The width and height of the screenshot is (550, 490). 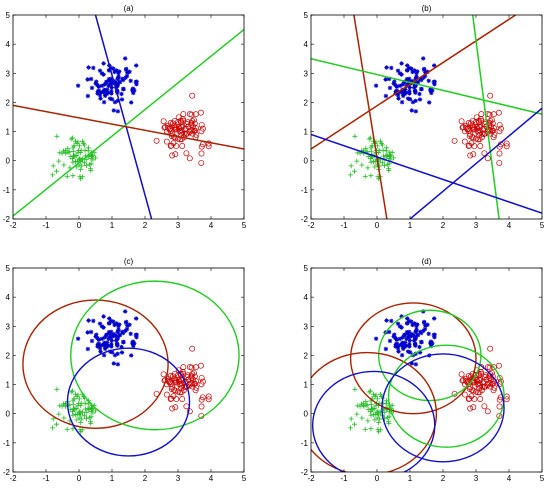 I want to click on y-tick-label: 2, so click(x=8, y=355).